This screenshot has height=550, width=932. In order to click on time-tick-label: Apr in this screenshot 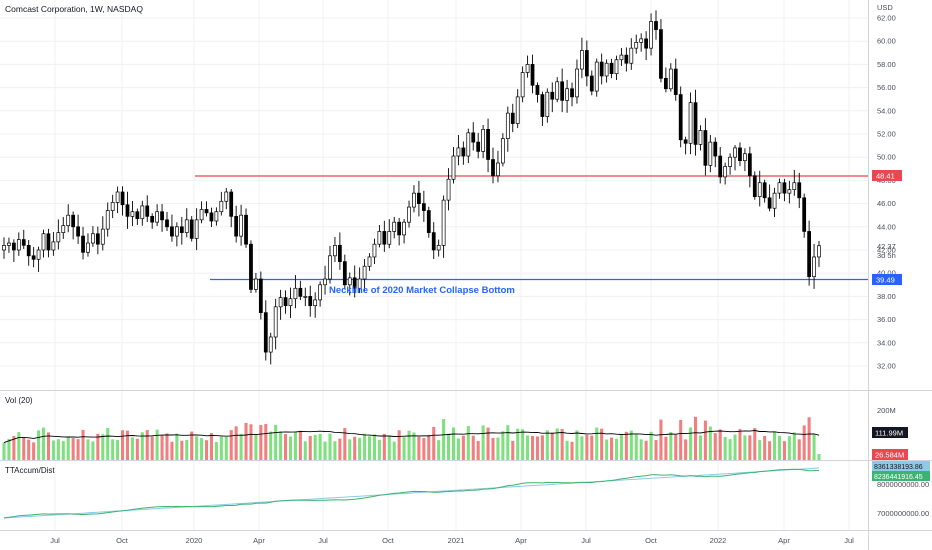, I will do `click(521, 540)`.